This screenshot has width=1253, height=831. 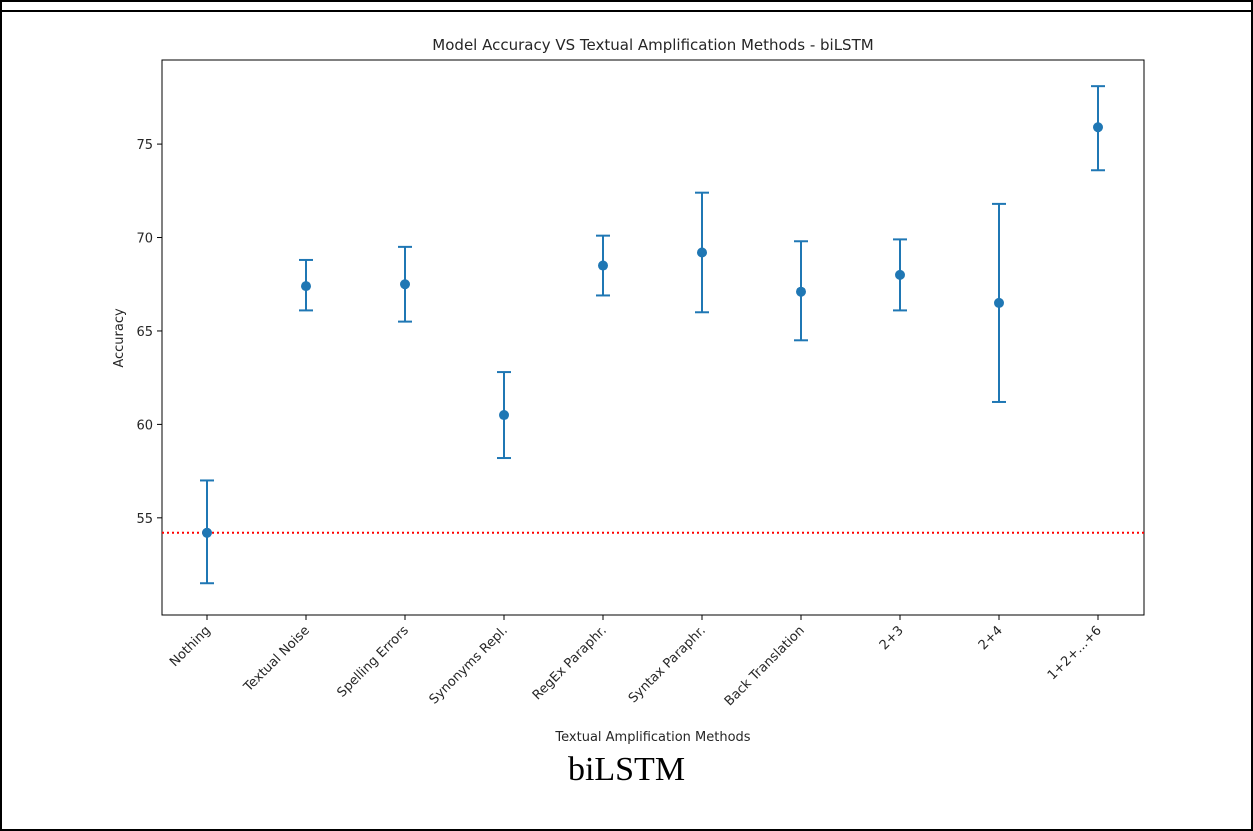 I want to click on top-rule, so click(x=626, y=6).